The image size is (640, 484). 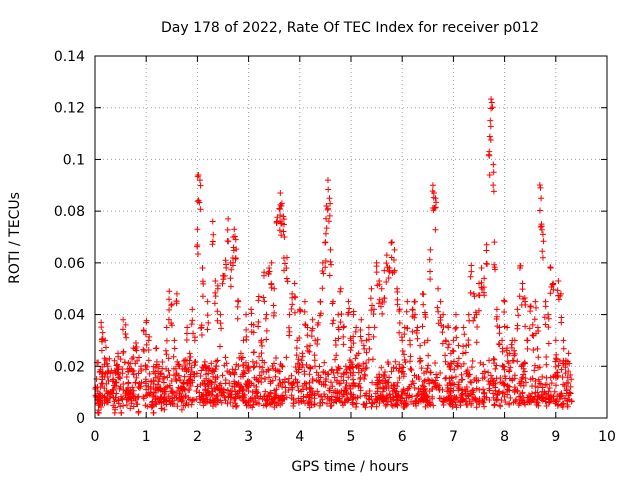 What do you see at coordinates (80, 419) in the screenshot?
I see `y-tick-label: 0` at bounding box center [80, 419].